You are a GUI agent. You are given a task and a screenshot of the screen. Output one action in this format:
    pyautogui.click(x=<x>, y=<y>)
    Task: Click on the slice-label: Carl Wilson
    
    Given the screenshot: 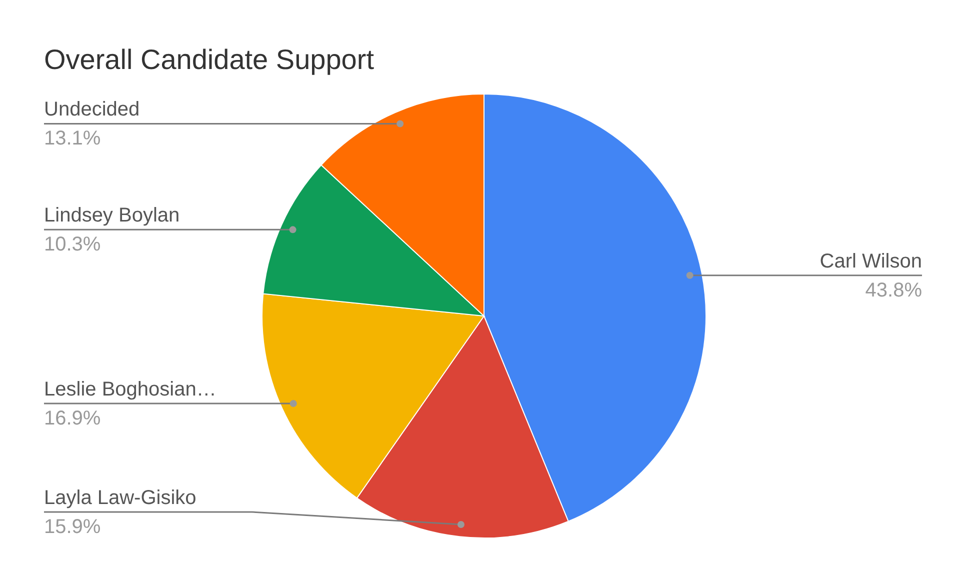 What is the action you would take?
    pyautogui.click(x=871, y=261)
    